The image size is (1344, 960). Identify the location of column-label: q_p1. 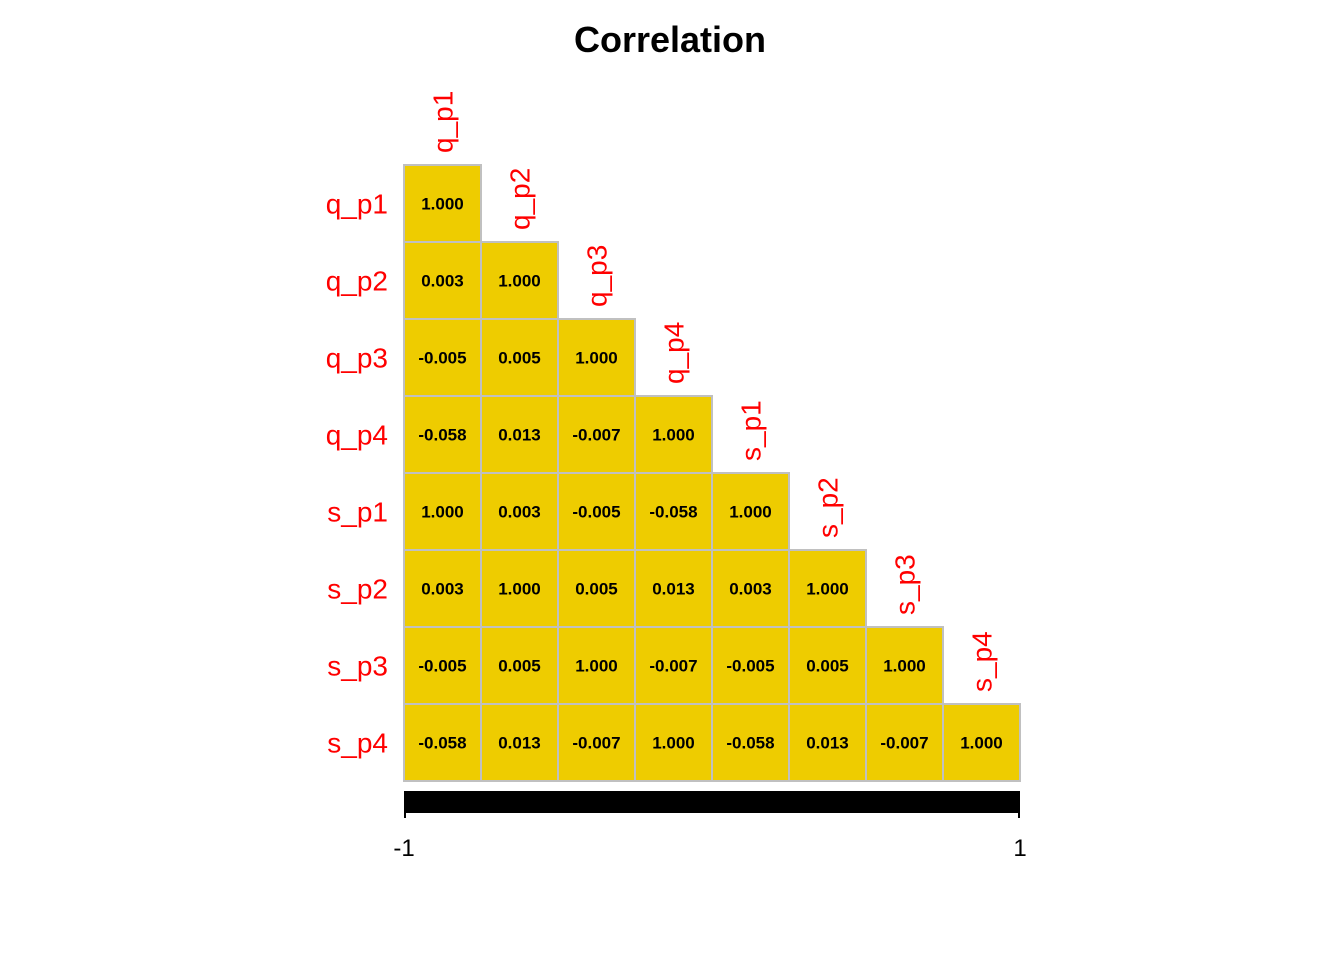
(443, 122).